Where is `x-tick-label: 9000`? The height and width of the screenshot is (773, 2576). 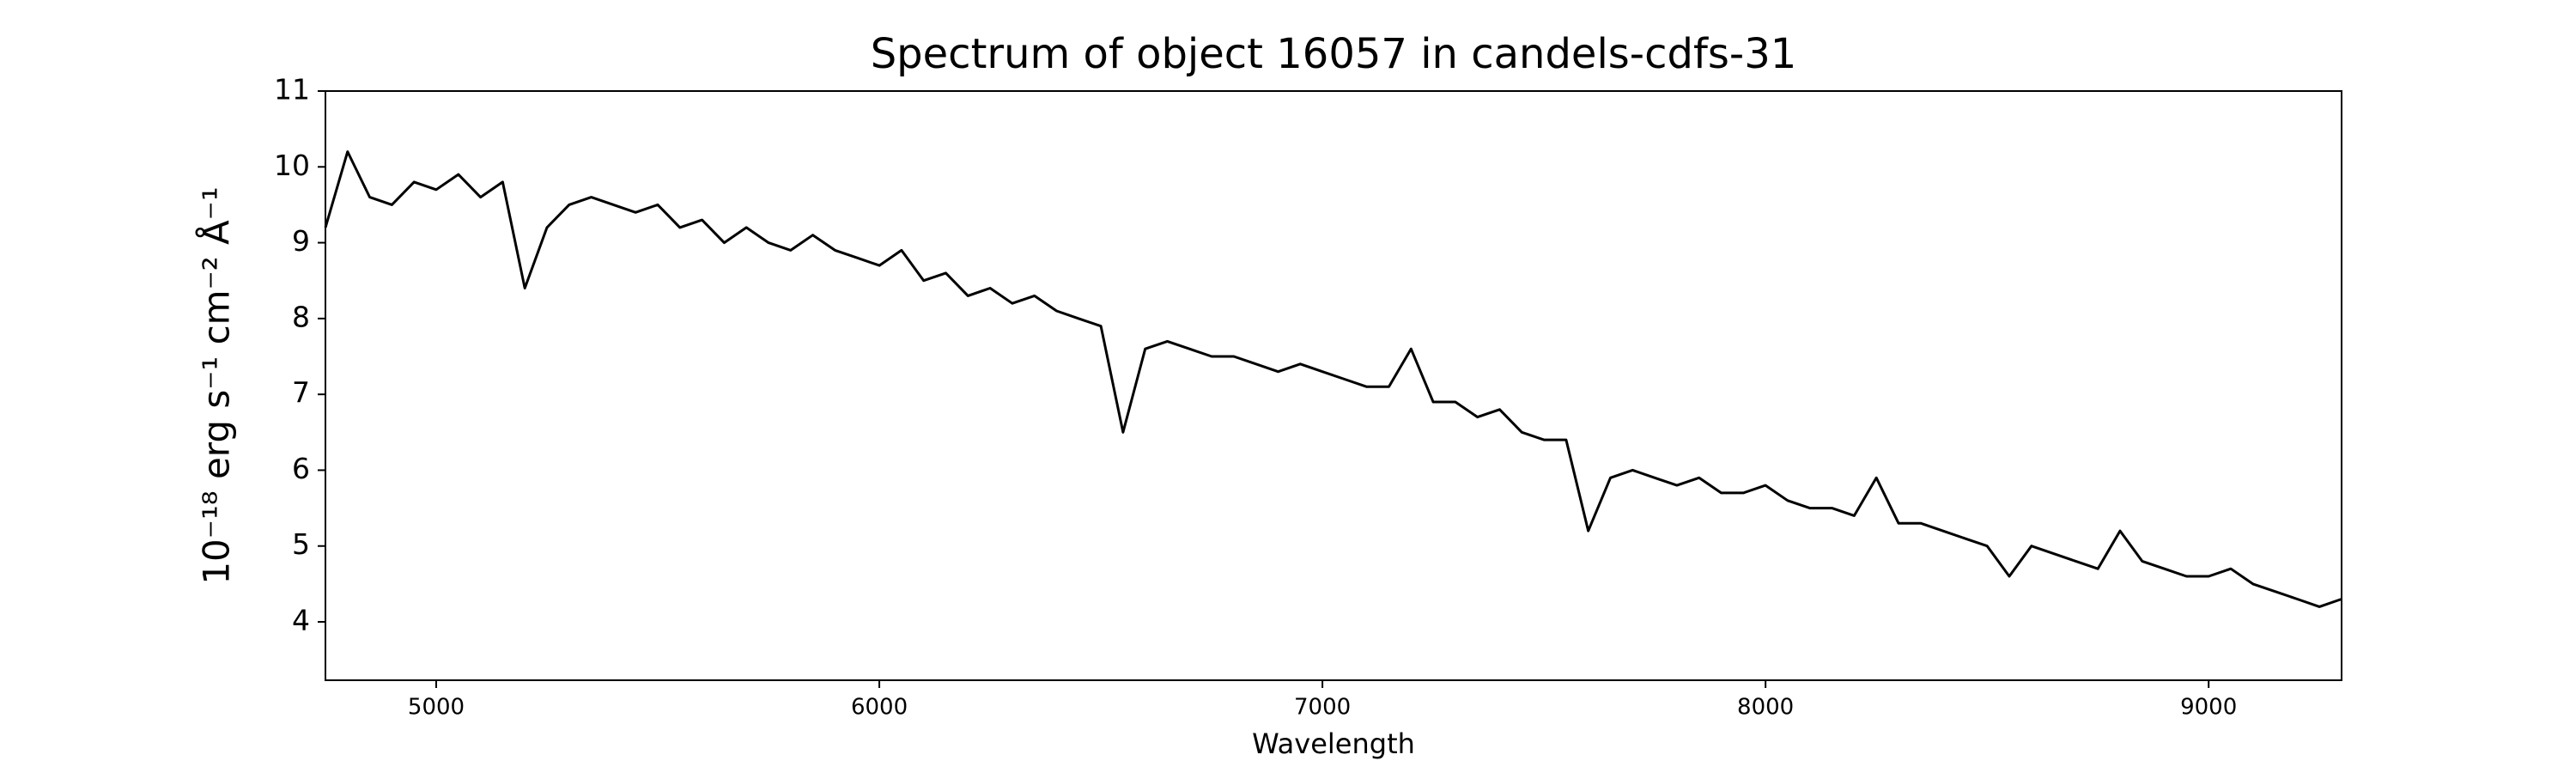 x-tick-label: 9000 is located at coordinates (2208, 708).